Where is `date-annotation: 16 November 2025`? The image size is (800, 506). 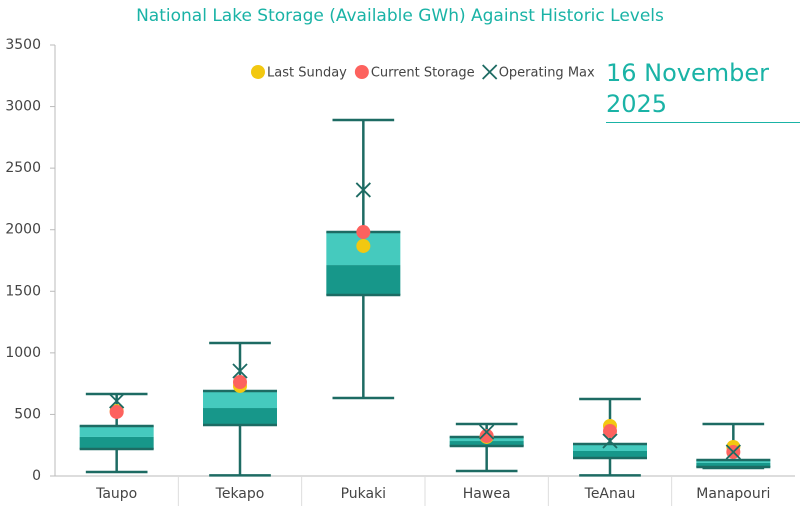 date-annotation: 16 November 2025 is located at coordinates (703, 90).